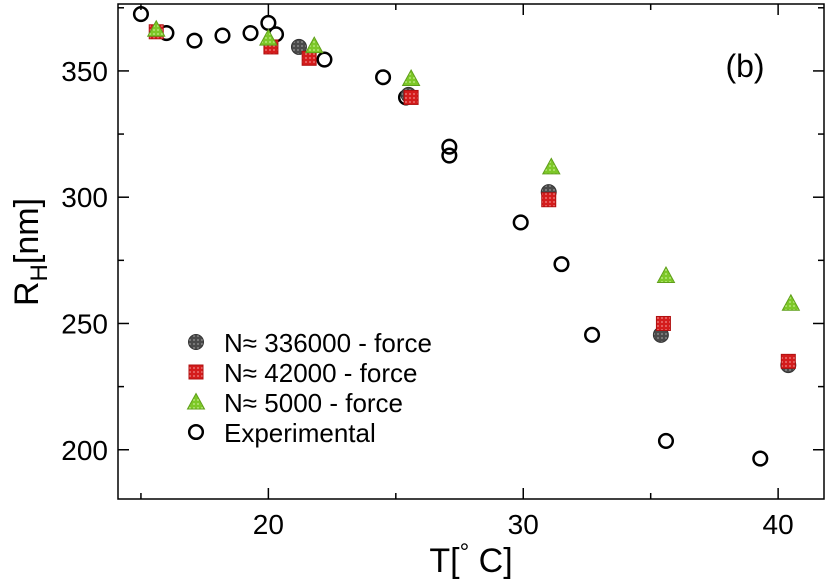 The width and height of the screenshot is (830, 580). What do you see at coordinates (84, 71) in the screenshot?
I see `y-tick-label: 350` at bounding box center [84, 71].